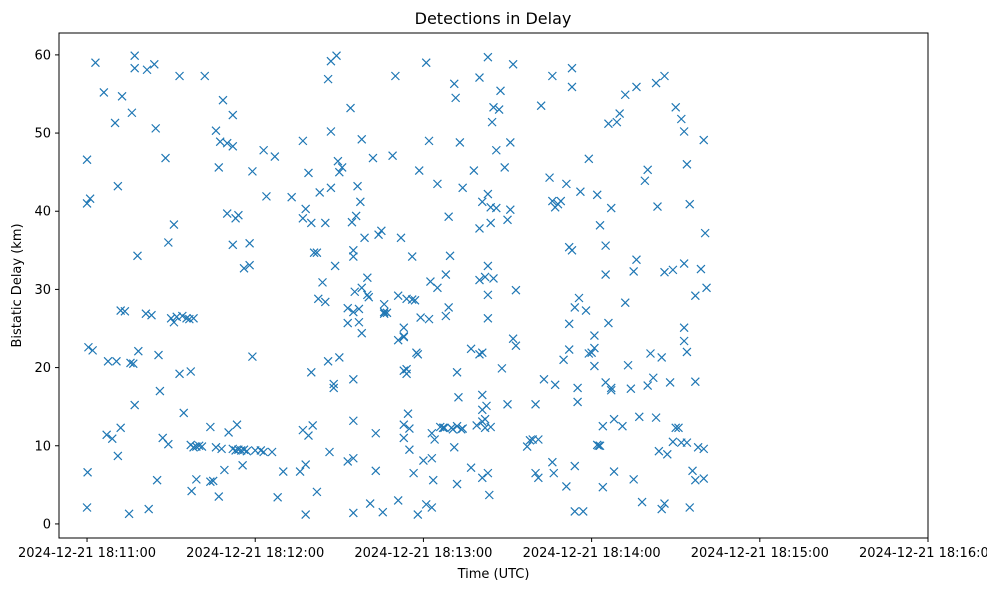 The width and height of the screenshot is (987, 590). Describe the element at coordinates (42, 55) in the screenshot. I see `y-tick-label: 60` at that location.